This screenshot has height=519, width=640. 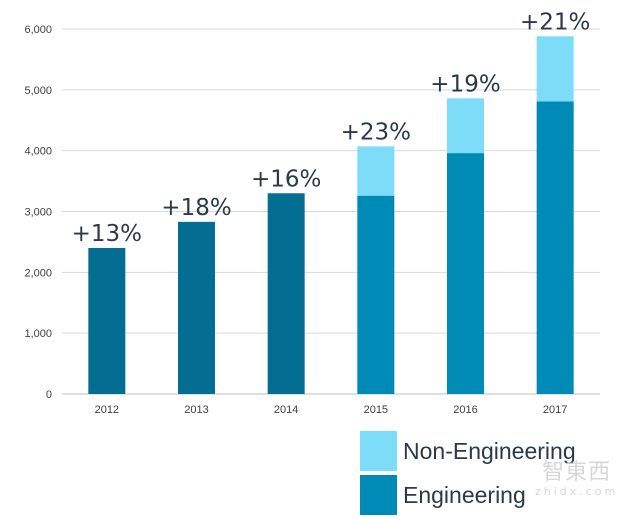 What do you see at coordinates (577, 491) in the screenshot?
I see `watermark-subtext: zhidx.com` at bounding box center [577, 491].